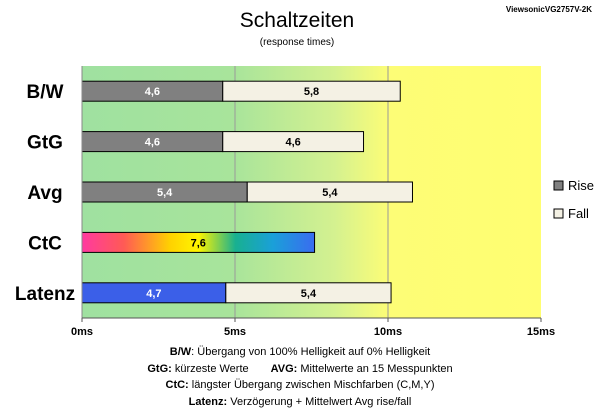 The width and height of the screenshot is (600, 415). What do you see at coordinates (578, 213) in the screenshot?
I see `legend-label-fall: Fall` at bounding box center [578, 213].